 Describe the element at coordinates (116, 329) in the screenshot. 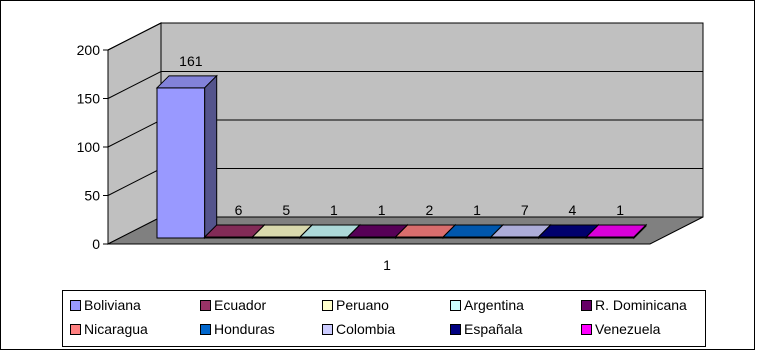

I see `legend-label: Nicaragua` at that location.